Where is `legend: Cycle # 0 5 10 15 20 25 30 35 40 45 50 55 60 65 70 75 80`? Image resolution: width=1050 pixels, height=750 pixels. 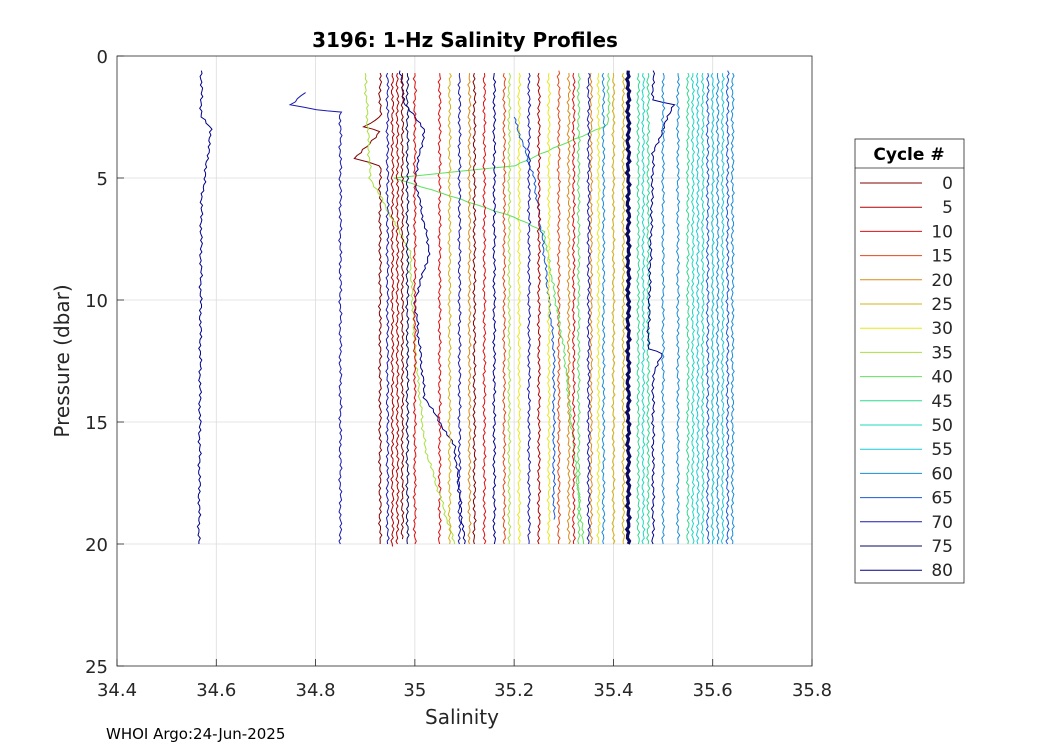
legend: Cycle # 0 5 10 15 20 25 30 35 40 45 50 55 60 65 70 75 80 is located at coordinates (909, 361).